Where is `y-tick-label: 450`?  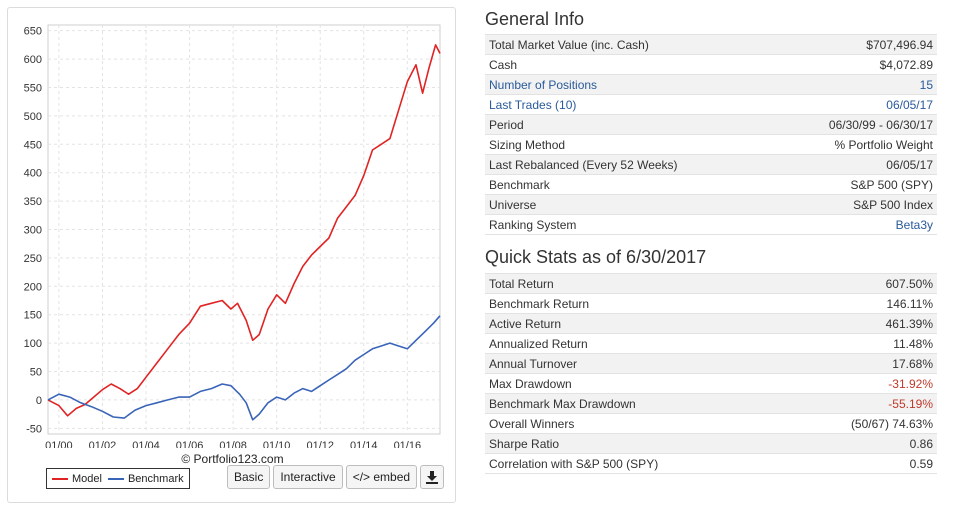
y-tick-label: 450 is located at coordinates (33, 145).